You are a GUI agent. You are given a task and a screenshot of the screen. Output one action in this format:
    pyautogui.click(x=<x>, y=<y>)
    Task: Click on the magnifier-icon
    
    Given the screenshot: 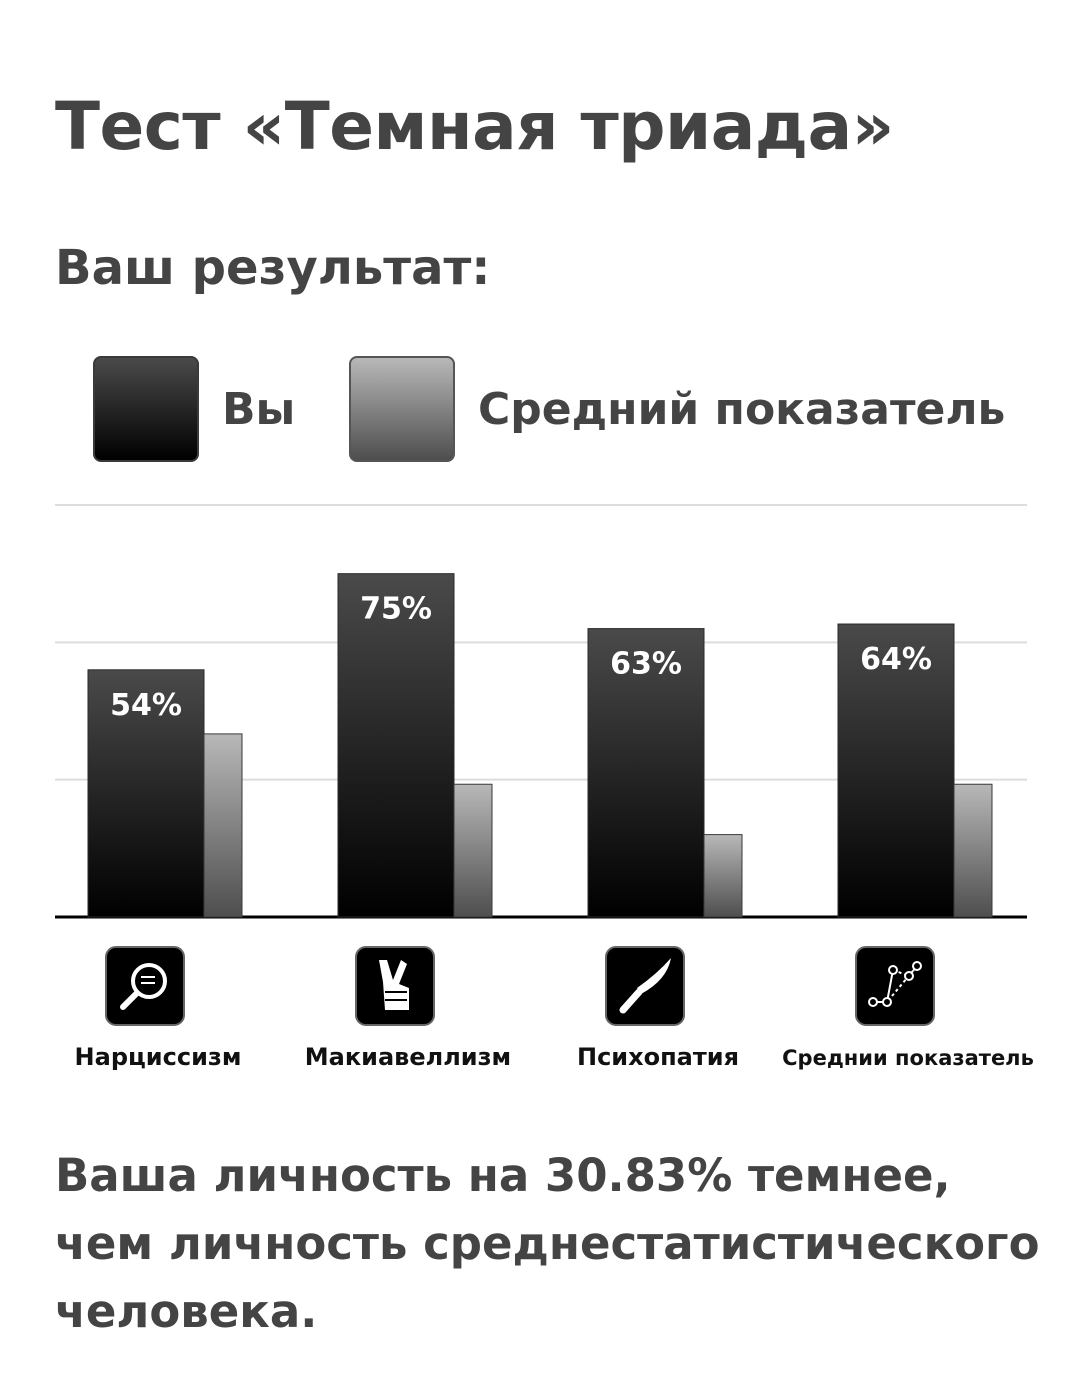 What is the action you would take?
    pyautogui.click(x=145, y=986)
    